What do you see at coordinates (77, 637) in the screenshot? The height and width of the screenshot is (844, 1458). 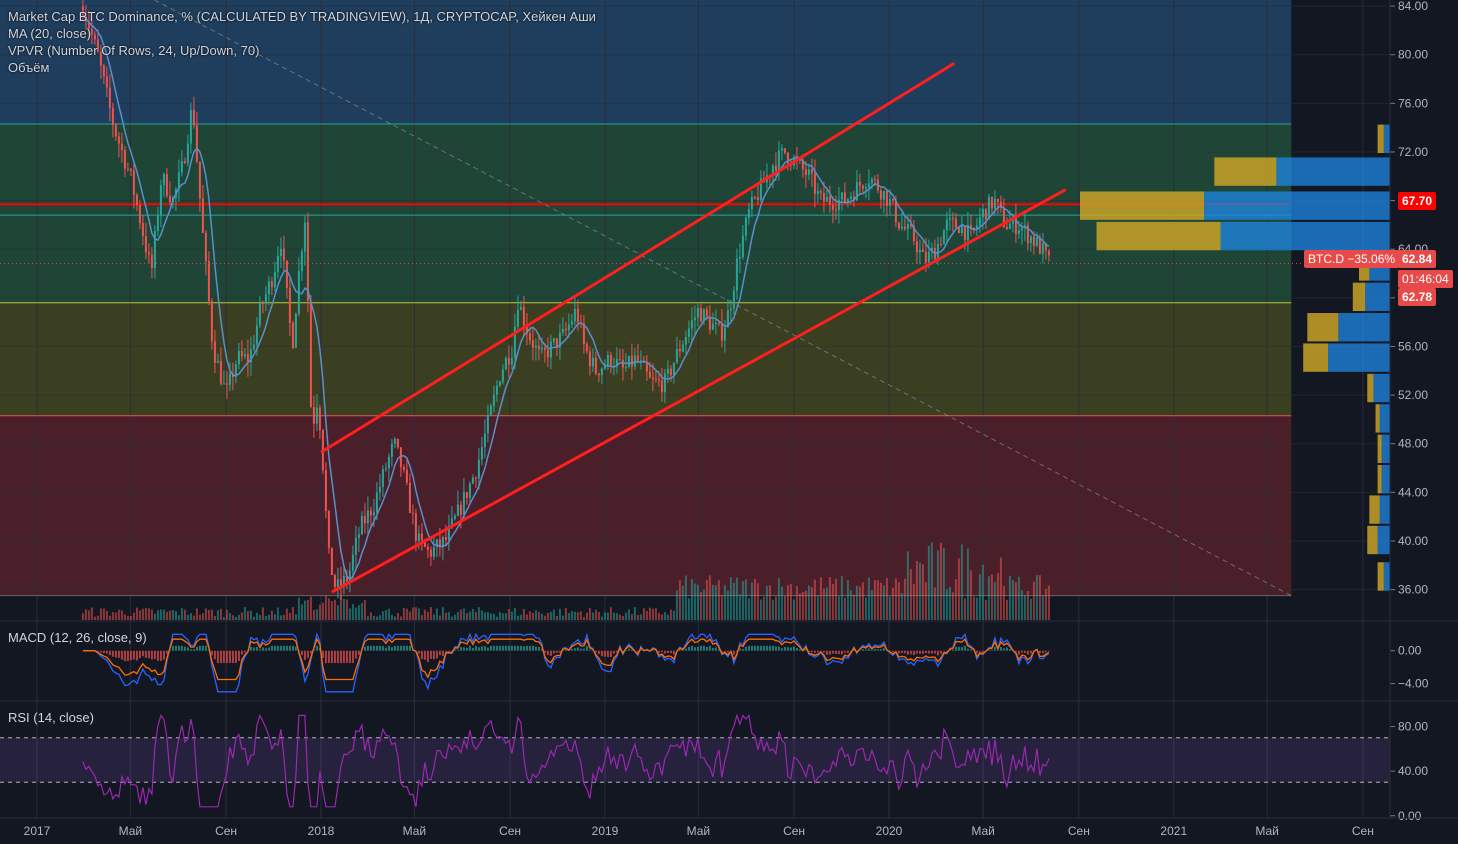 I see `macd-title: MACD (12, 26, close, 9)` at bounding box center [77, 637].